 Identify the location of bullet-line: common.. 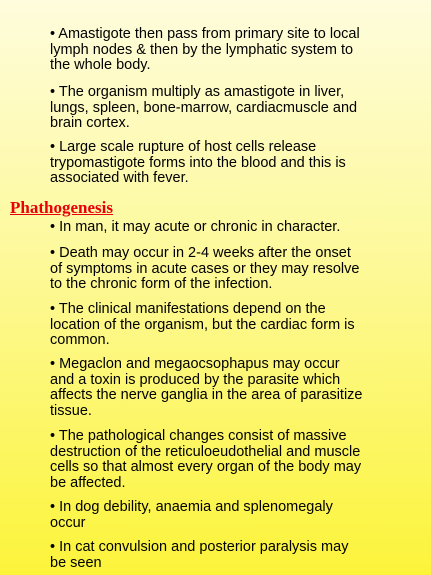
(80, 340).